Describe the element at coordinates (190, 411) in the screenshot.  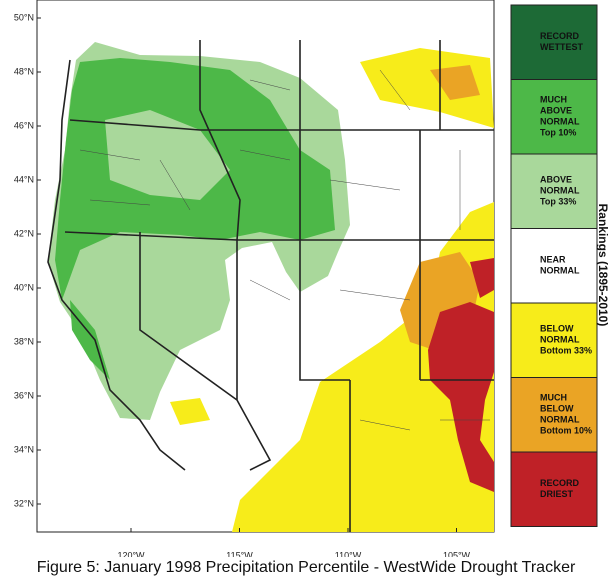
I see `below-normal-region` at that location.